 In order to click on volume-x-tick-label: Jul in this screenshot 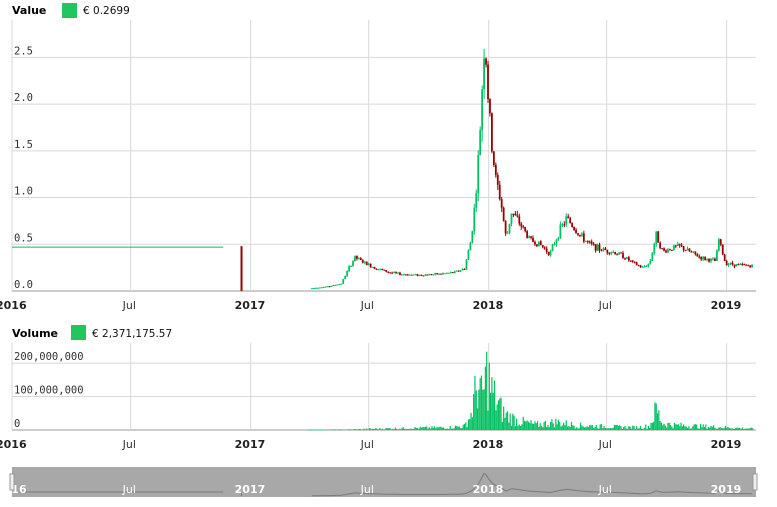, I will do `click(605, 444)`.